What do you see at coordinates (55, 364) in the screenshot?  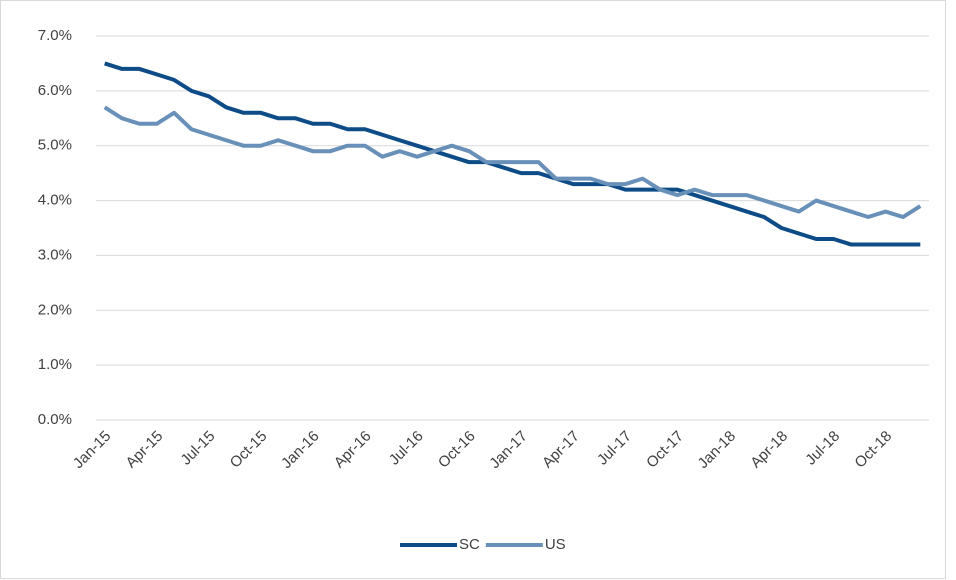 I see `y-tick-label: 1.0%` at bounding box center [55, 364].